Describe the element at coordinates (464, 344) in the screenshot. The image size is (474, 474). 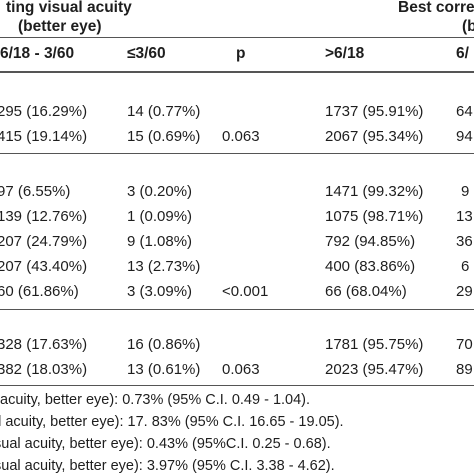
I see `cell-6-18-best: 70` at that location.